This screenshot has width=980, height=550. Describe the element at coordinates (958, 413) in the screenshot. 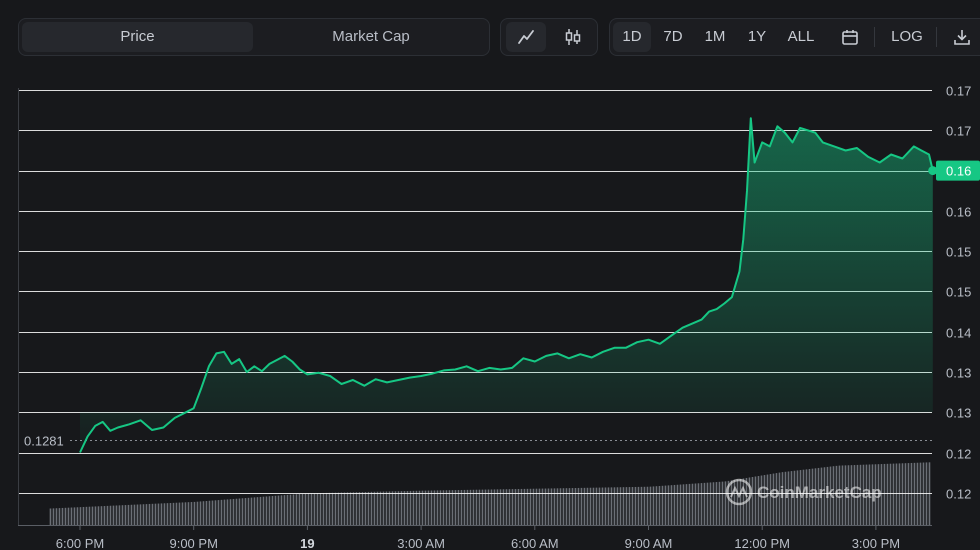

I see `y-tick-label: 0.13` at that location.